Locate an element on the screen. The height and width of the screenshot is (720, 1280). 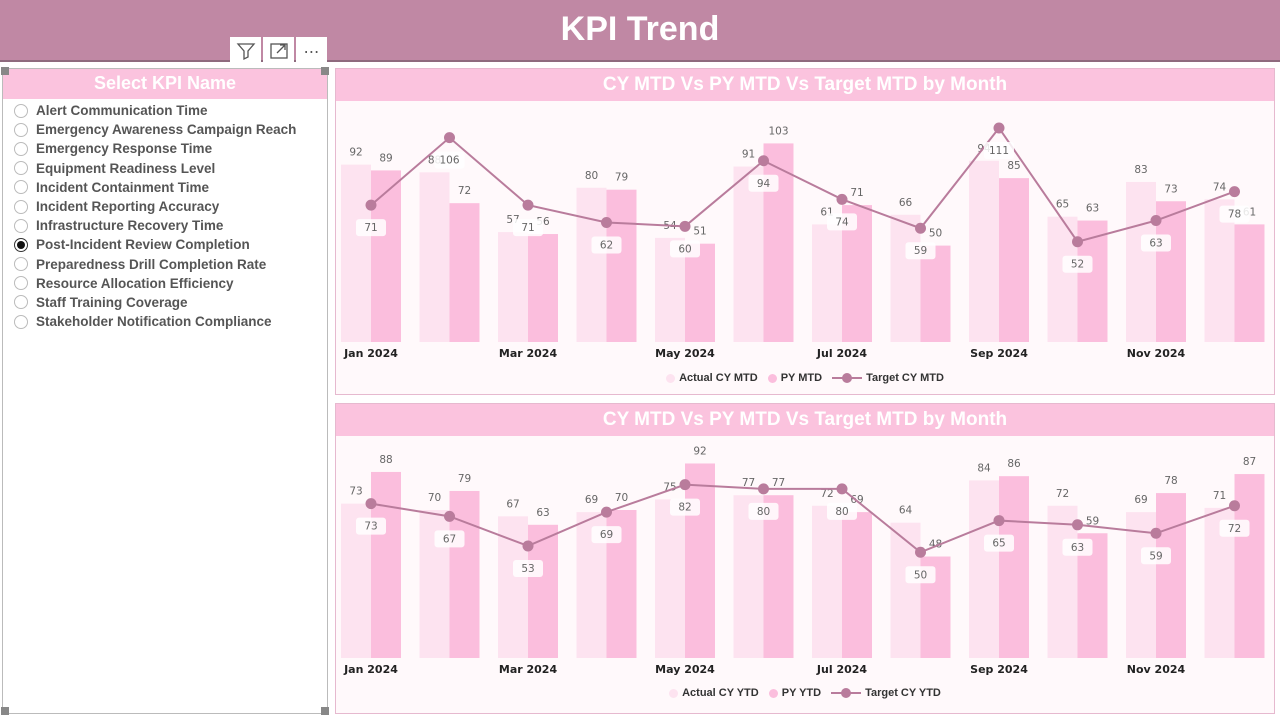
legend-item-py: PY MTD is located at coordinates (794, 378).